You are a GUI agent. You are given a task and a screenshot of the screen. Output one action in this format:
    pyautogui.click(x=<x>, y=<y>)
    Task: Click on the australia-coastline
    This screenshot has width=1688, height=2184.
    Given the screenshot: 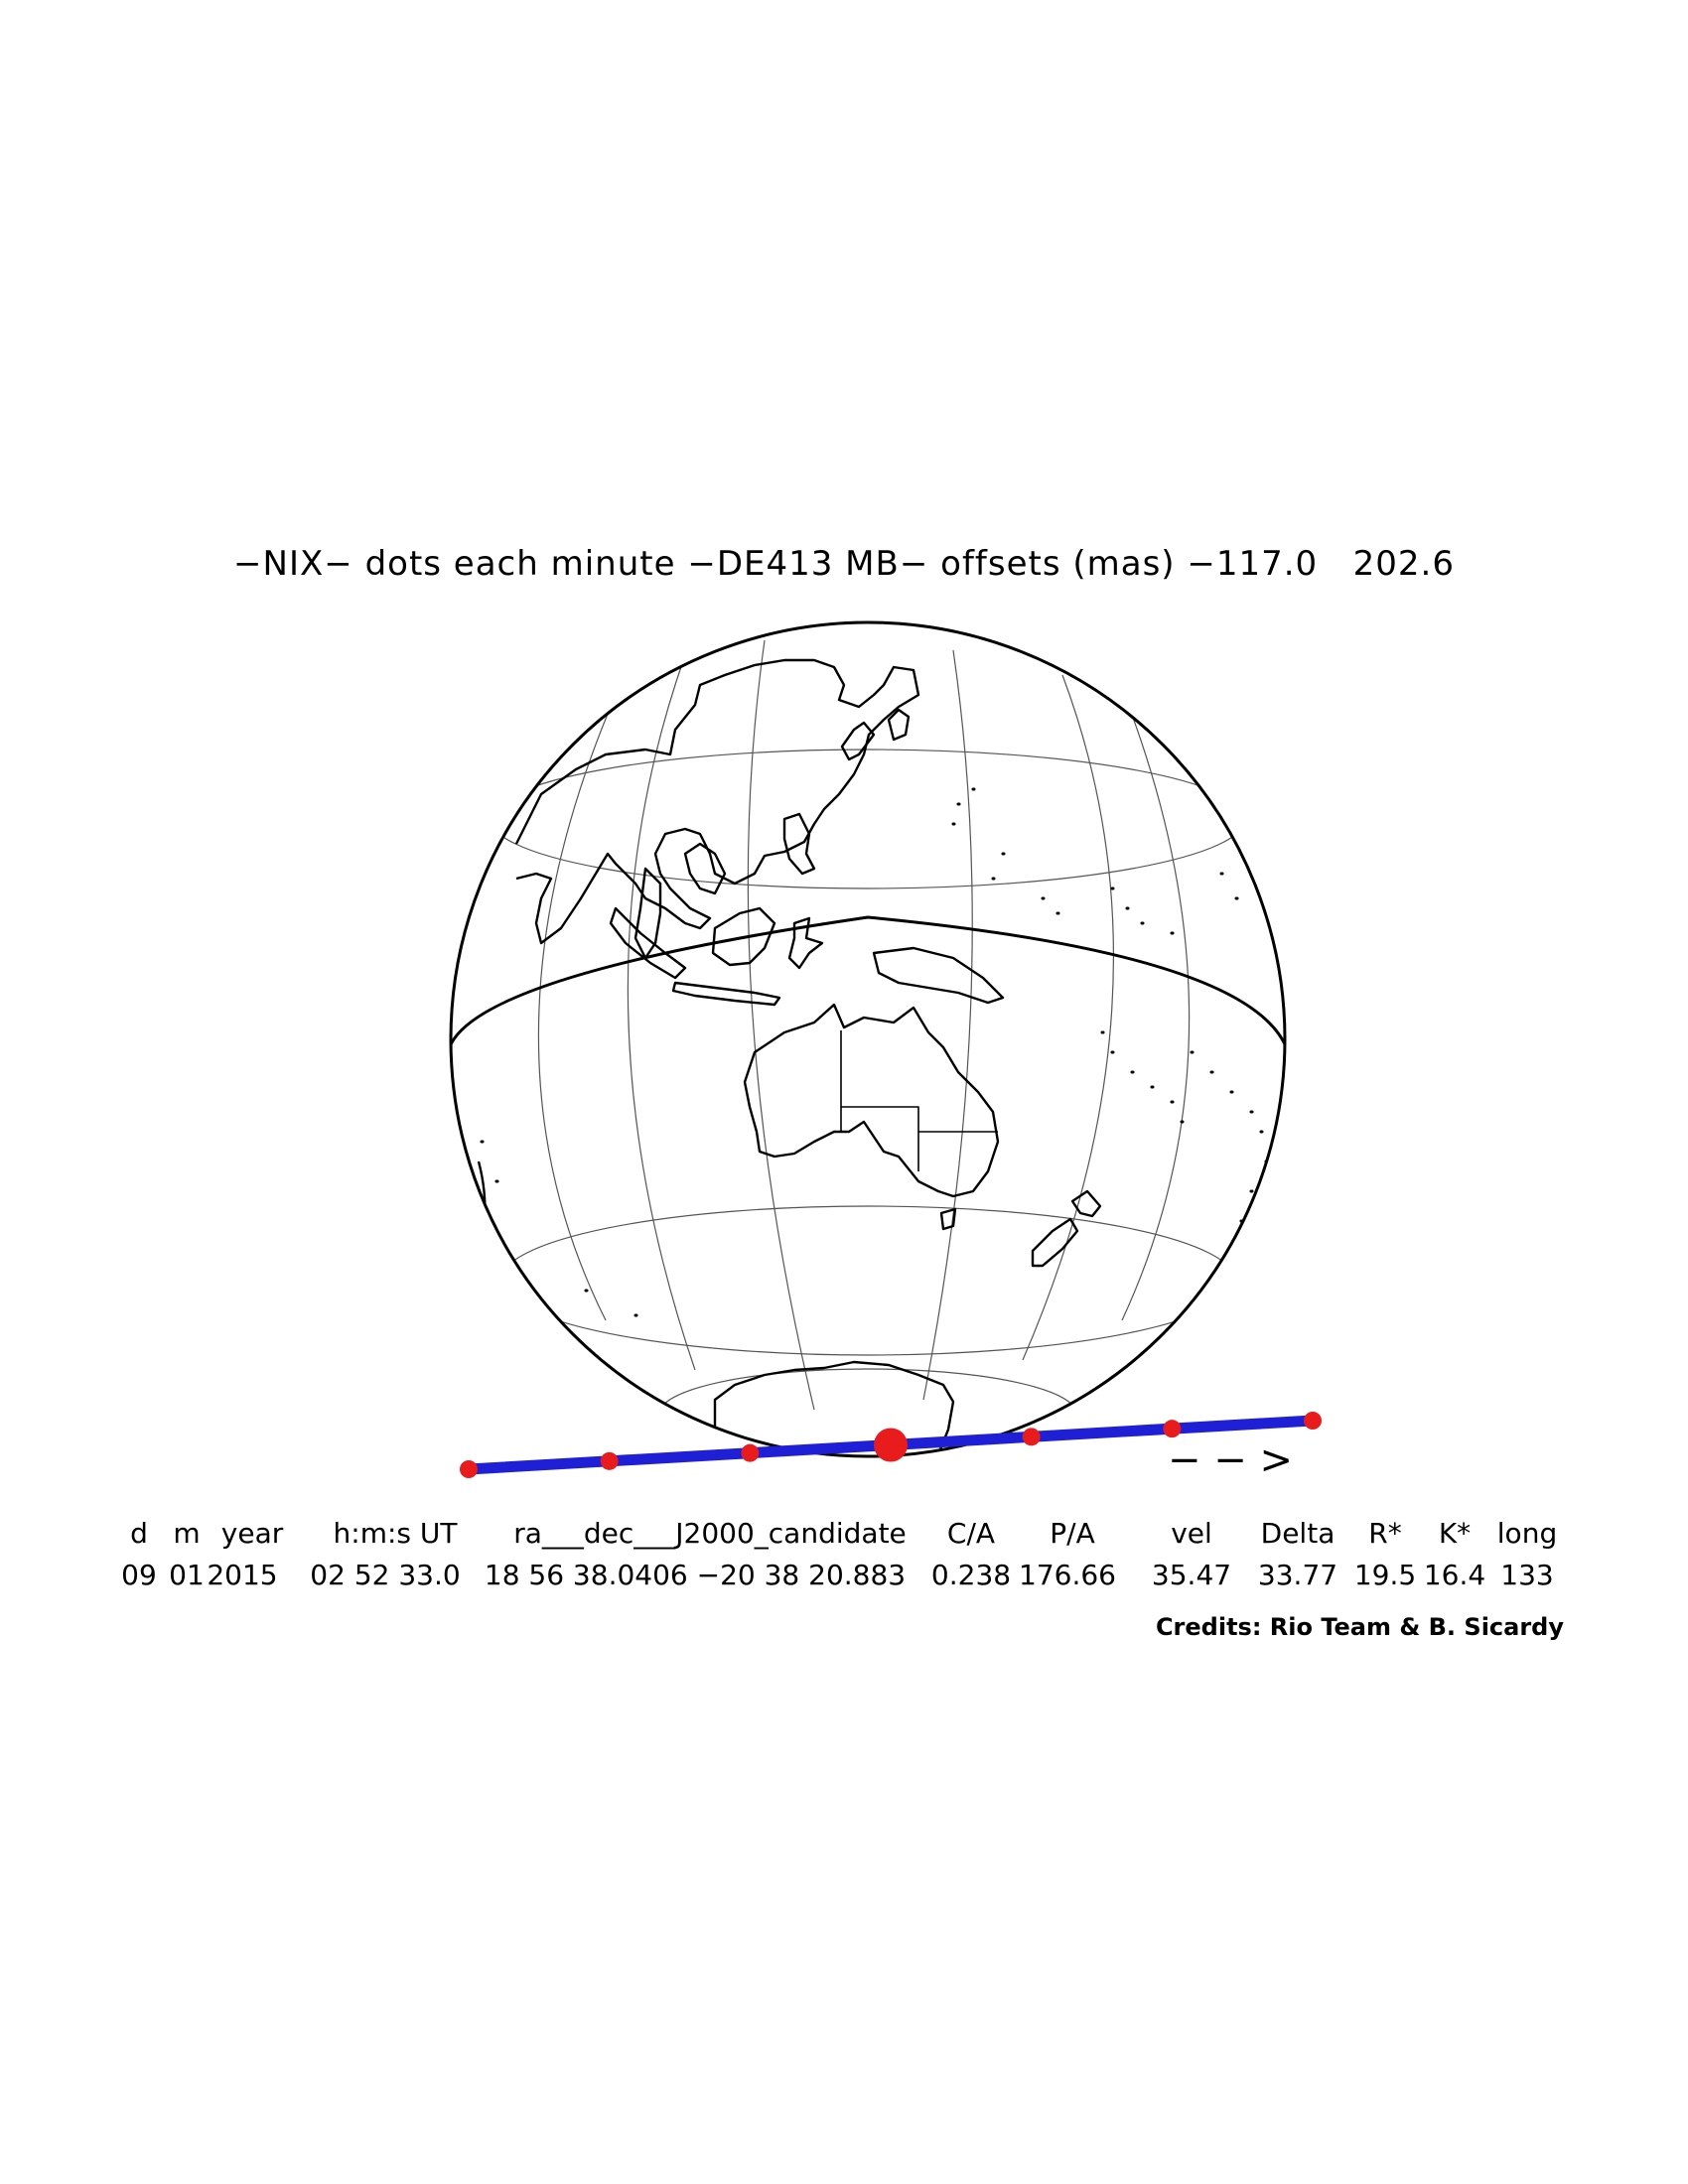 What is the action you would take?
    pyautogui.click(x=871, y=1100)
    